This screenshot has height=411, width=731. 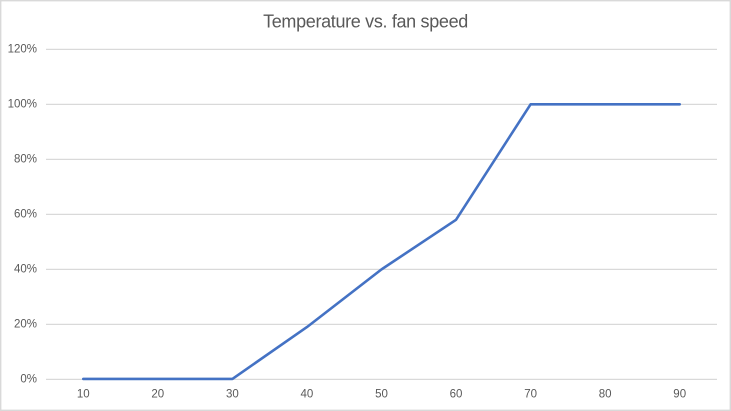 What do you see at coordinates (25, 160) in the screenshot?
I see `svg-text: 80%` at bounding box center [25, 160].